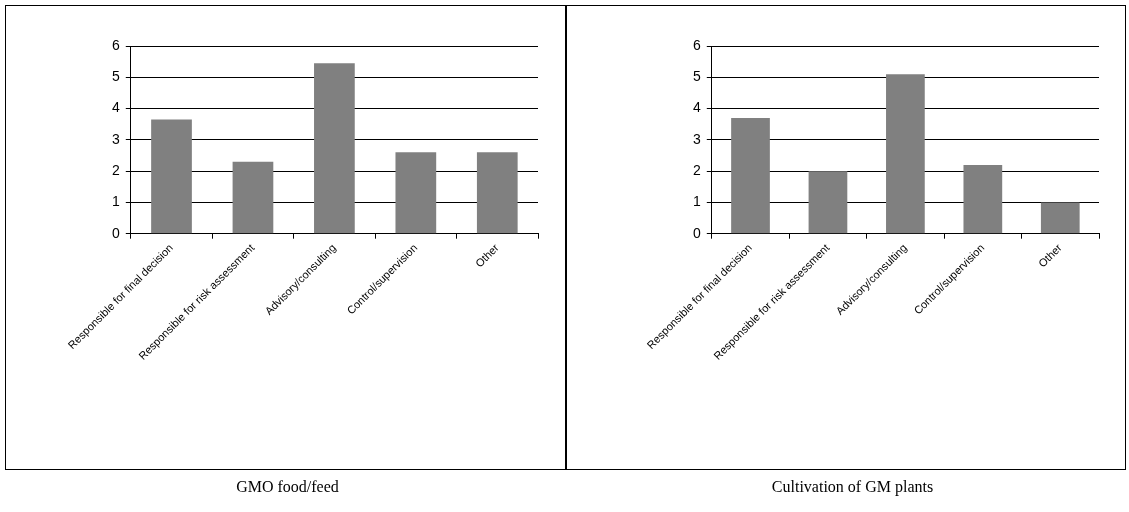  I want to click on text: Cultivation of GM plants, so click(852, 487).